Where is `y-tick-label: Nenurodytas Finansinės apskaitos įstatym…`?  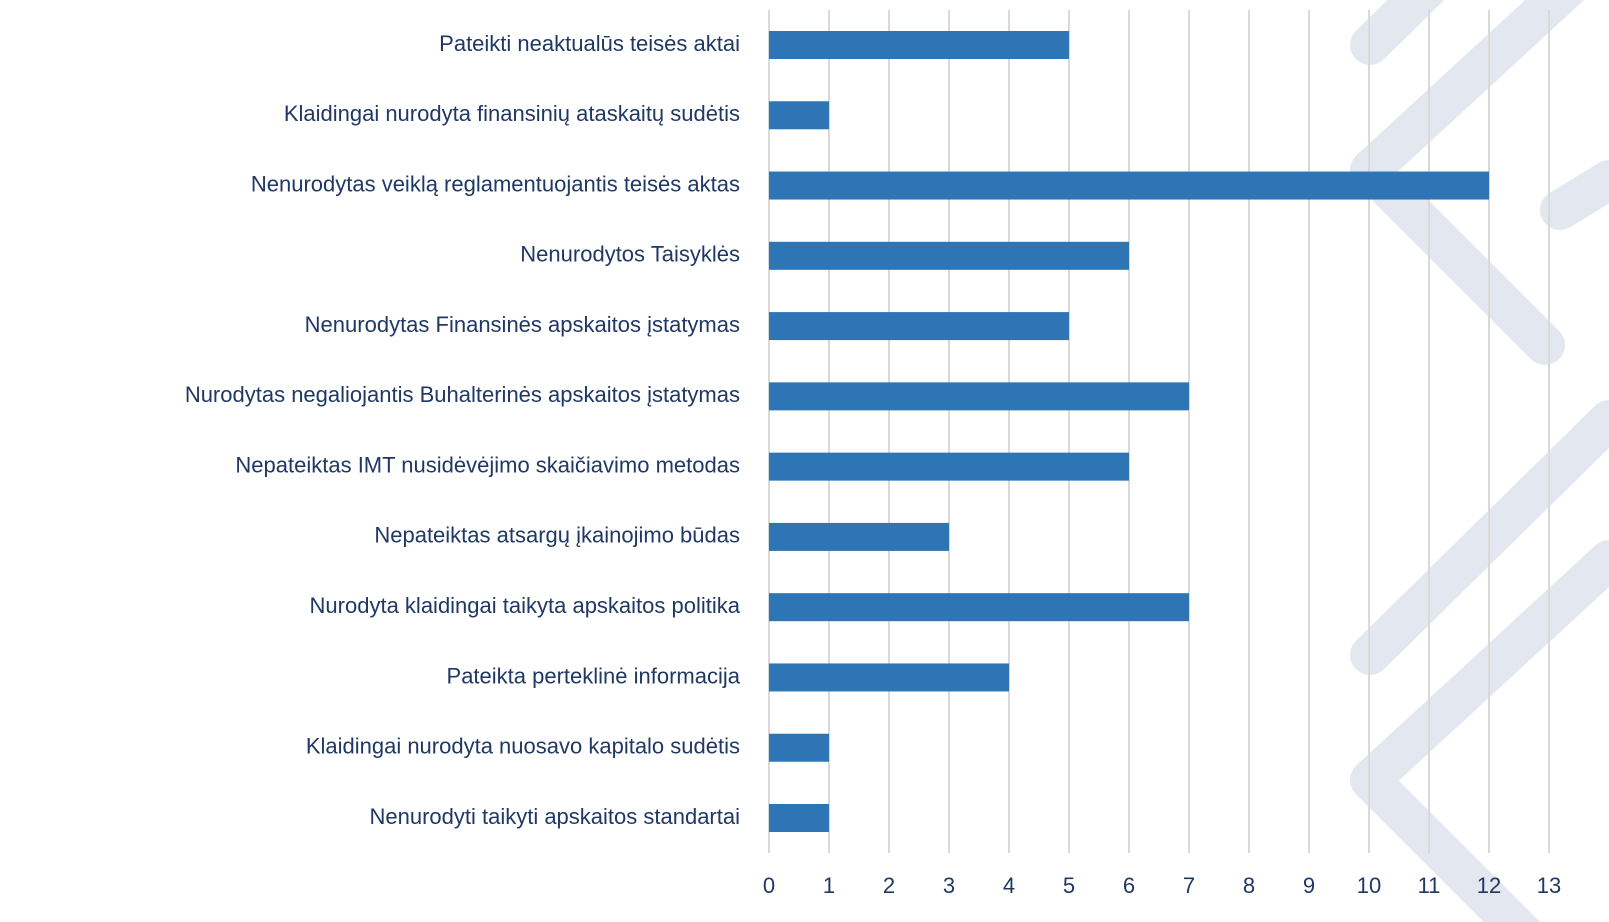 y-tick-label: Nenurodytas Finansinės apskaitos įstatym… is located at coordinates (522, 324).